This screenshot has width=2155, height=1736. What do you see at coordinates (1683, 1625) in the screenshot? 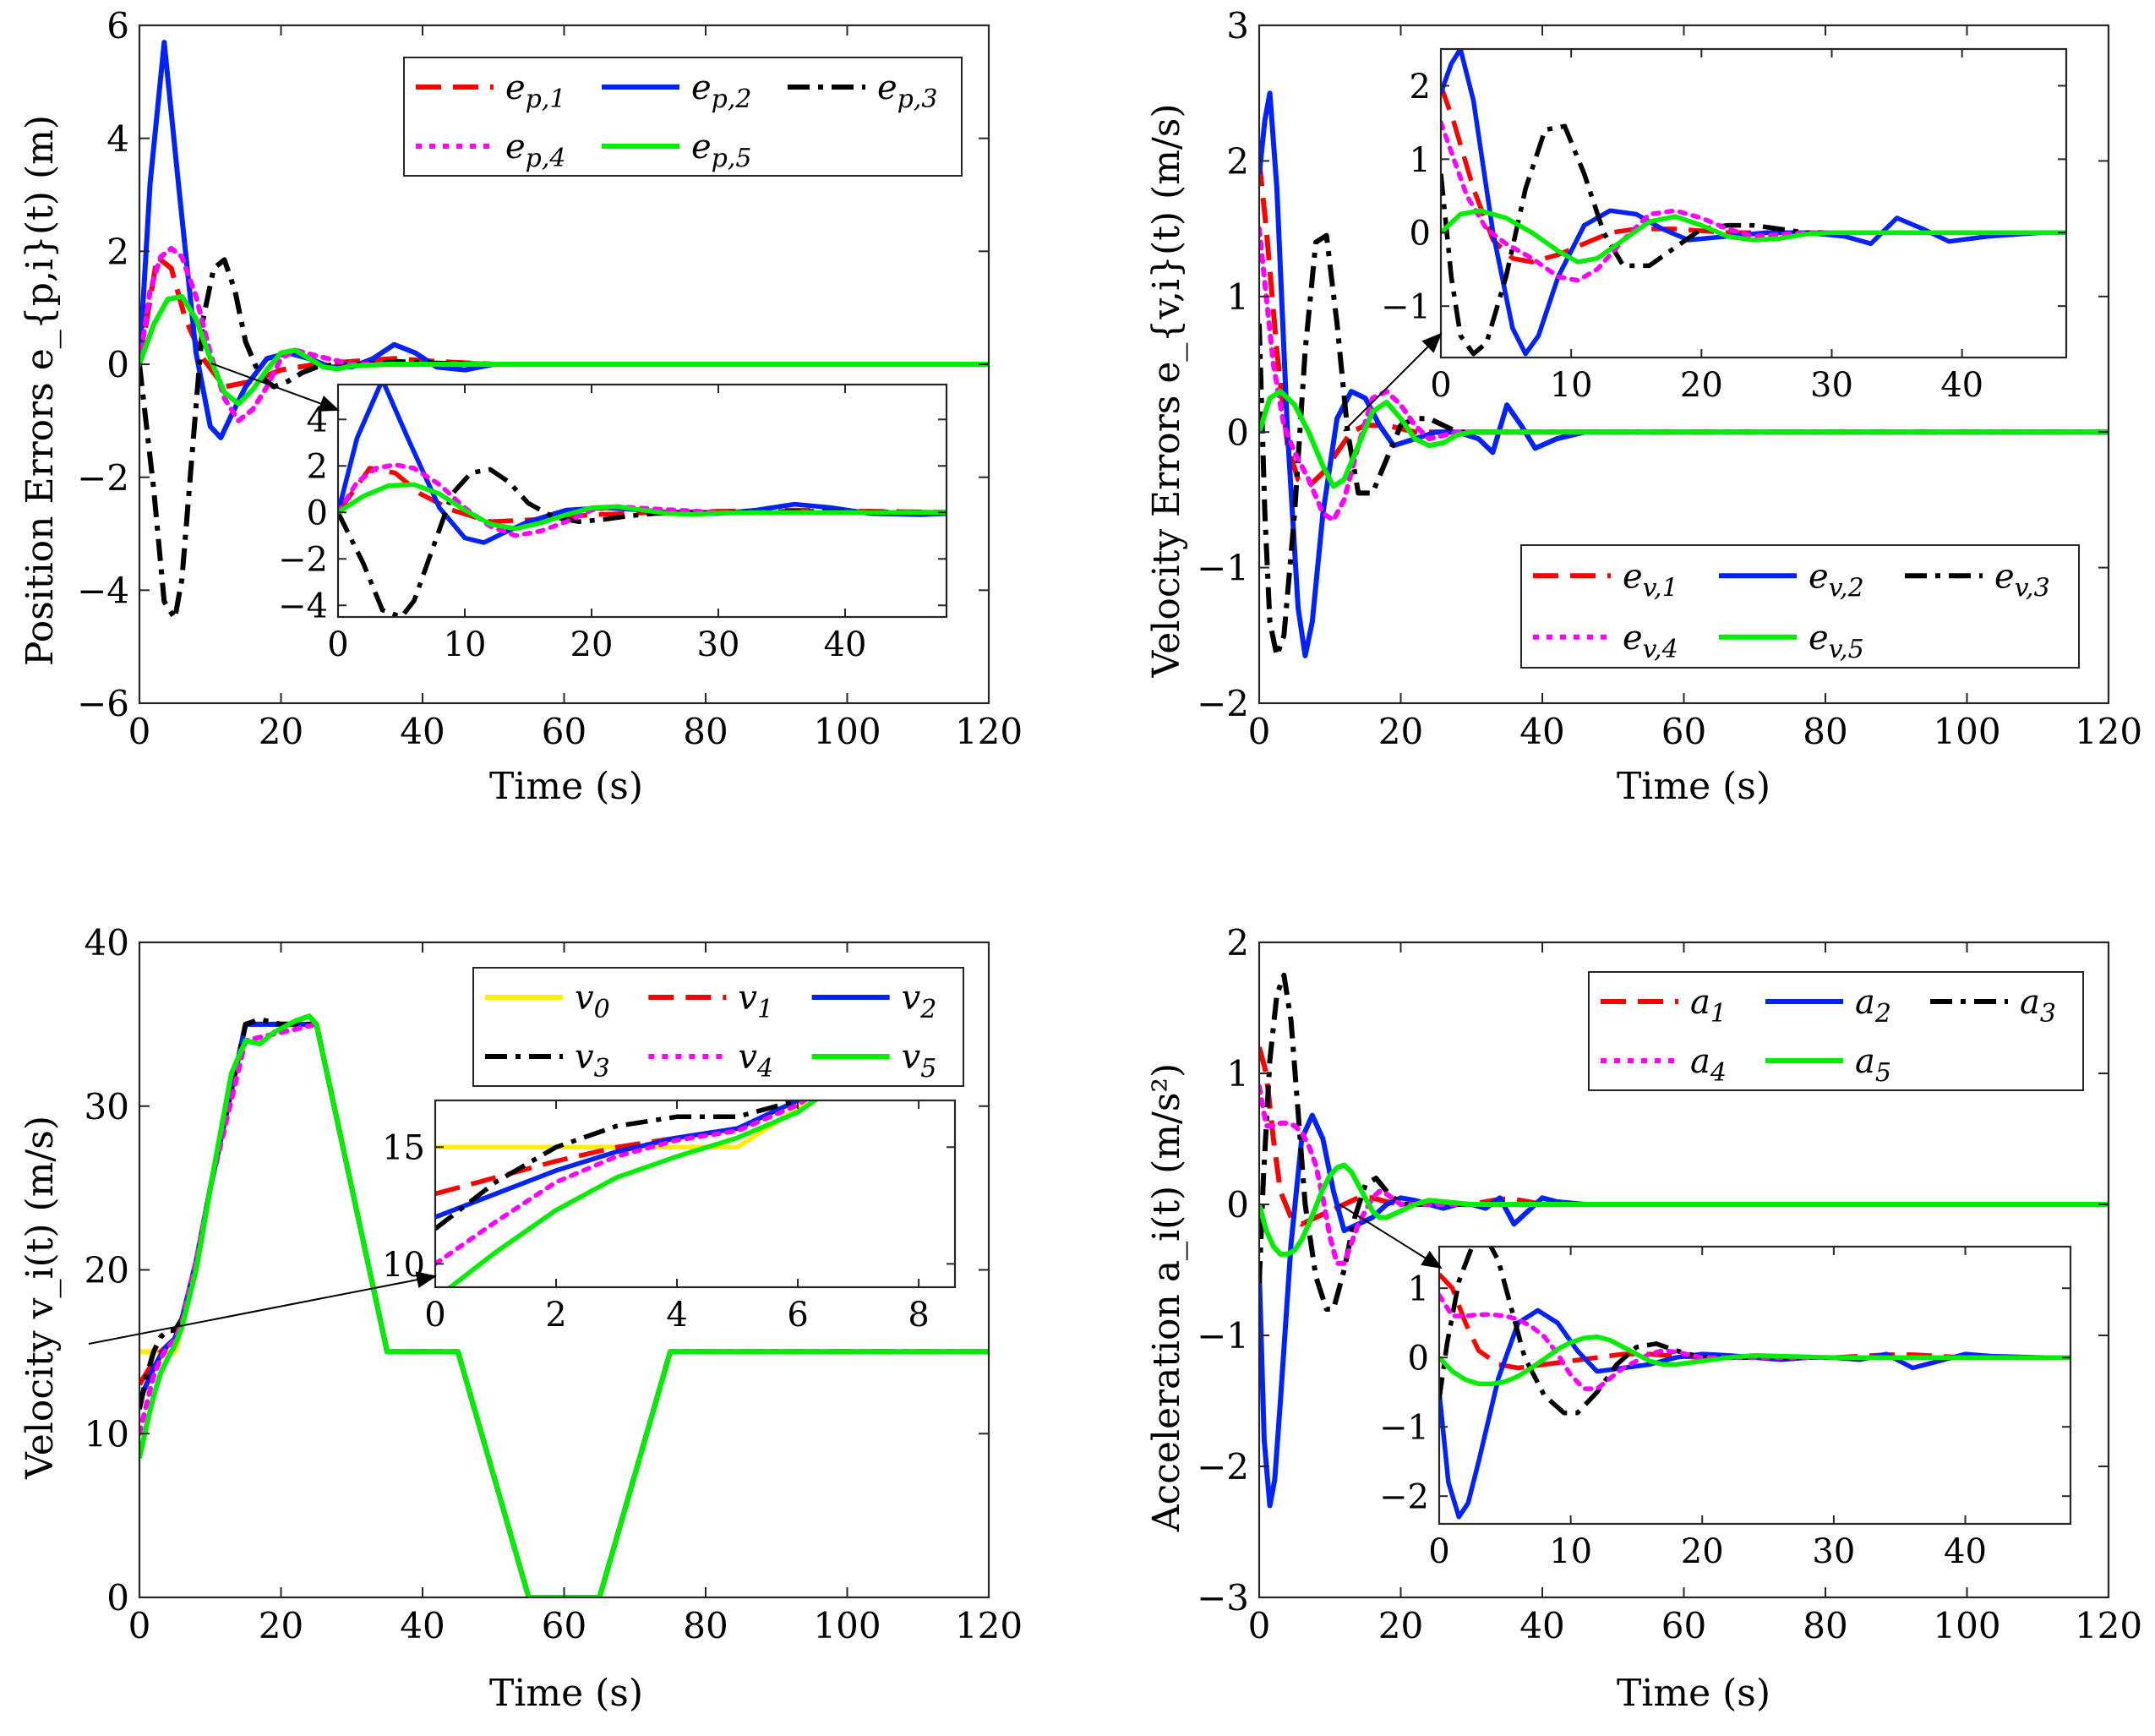
I see `panel4-xtick-label: 60` at bounding box center [1683, 1625].